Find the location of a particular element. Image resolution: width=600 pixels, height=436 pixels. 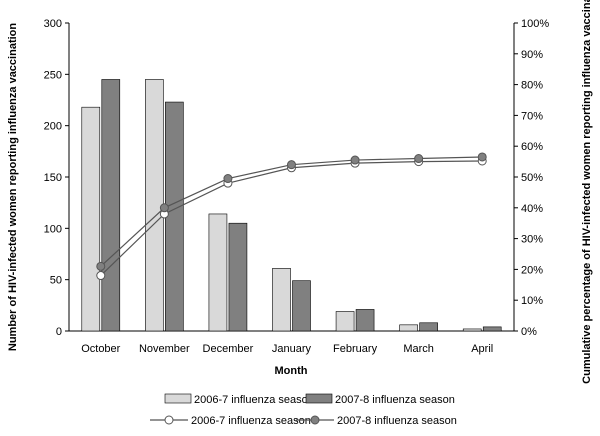

left-tick-label: 150 is located at coordinates (53, 178).